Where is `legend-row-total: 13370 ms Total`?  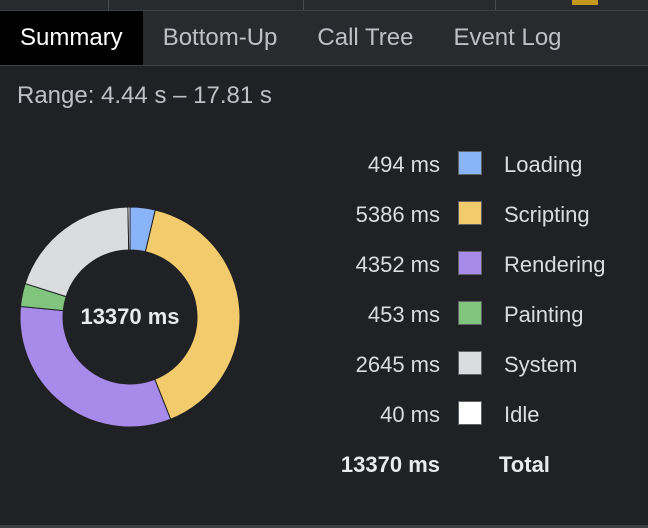 legend-row-total: 13370 ms Total is located at coordinates (470, 465).